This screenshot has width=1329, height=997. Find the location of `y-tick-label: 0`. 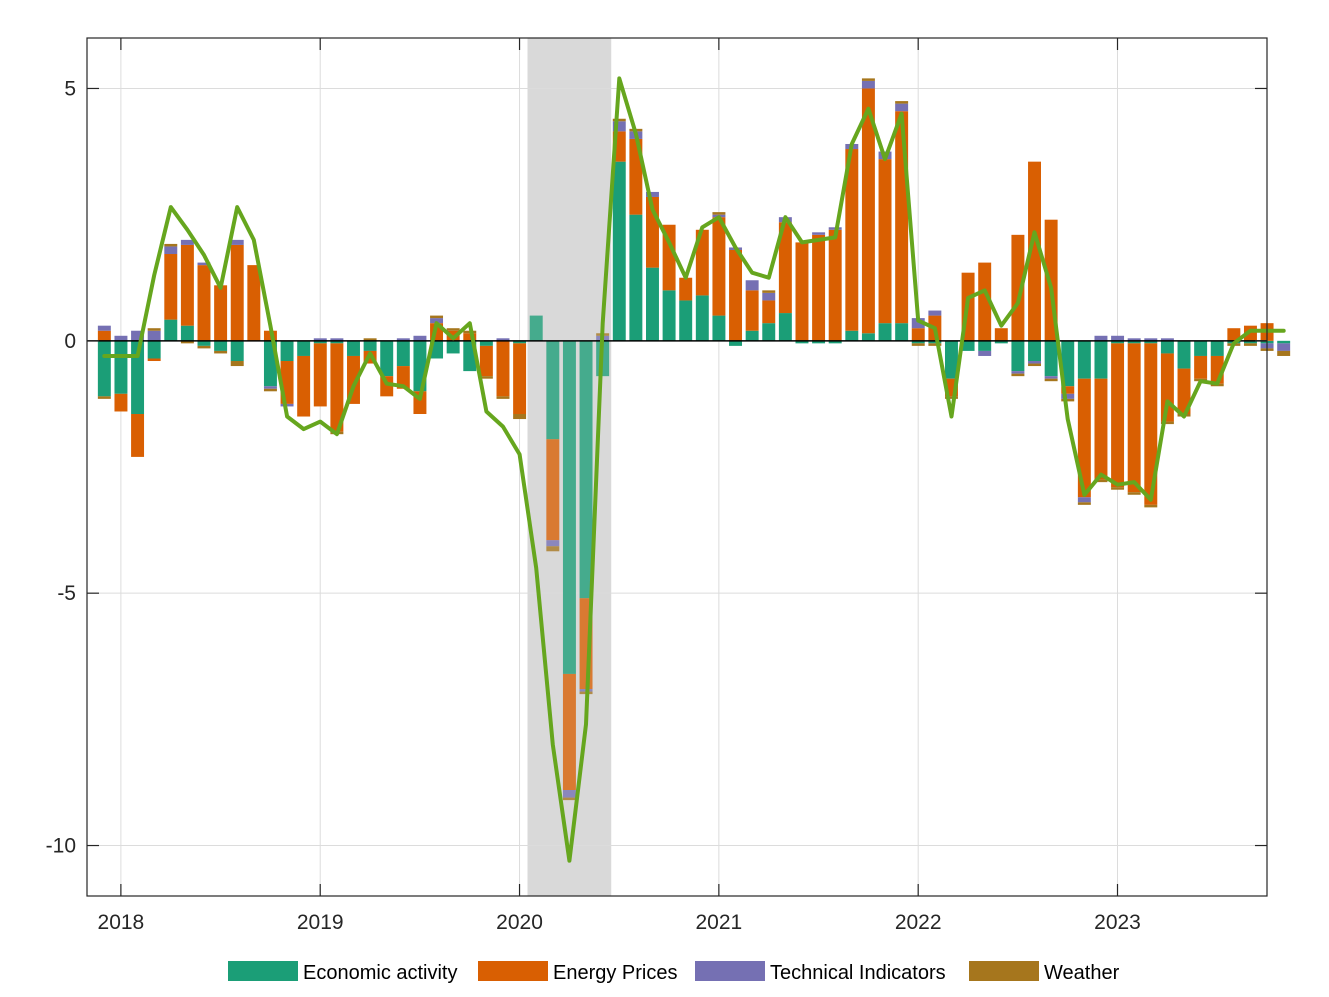

y-tick-label: 0 is located at coordinates (70, 341).